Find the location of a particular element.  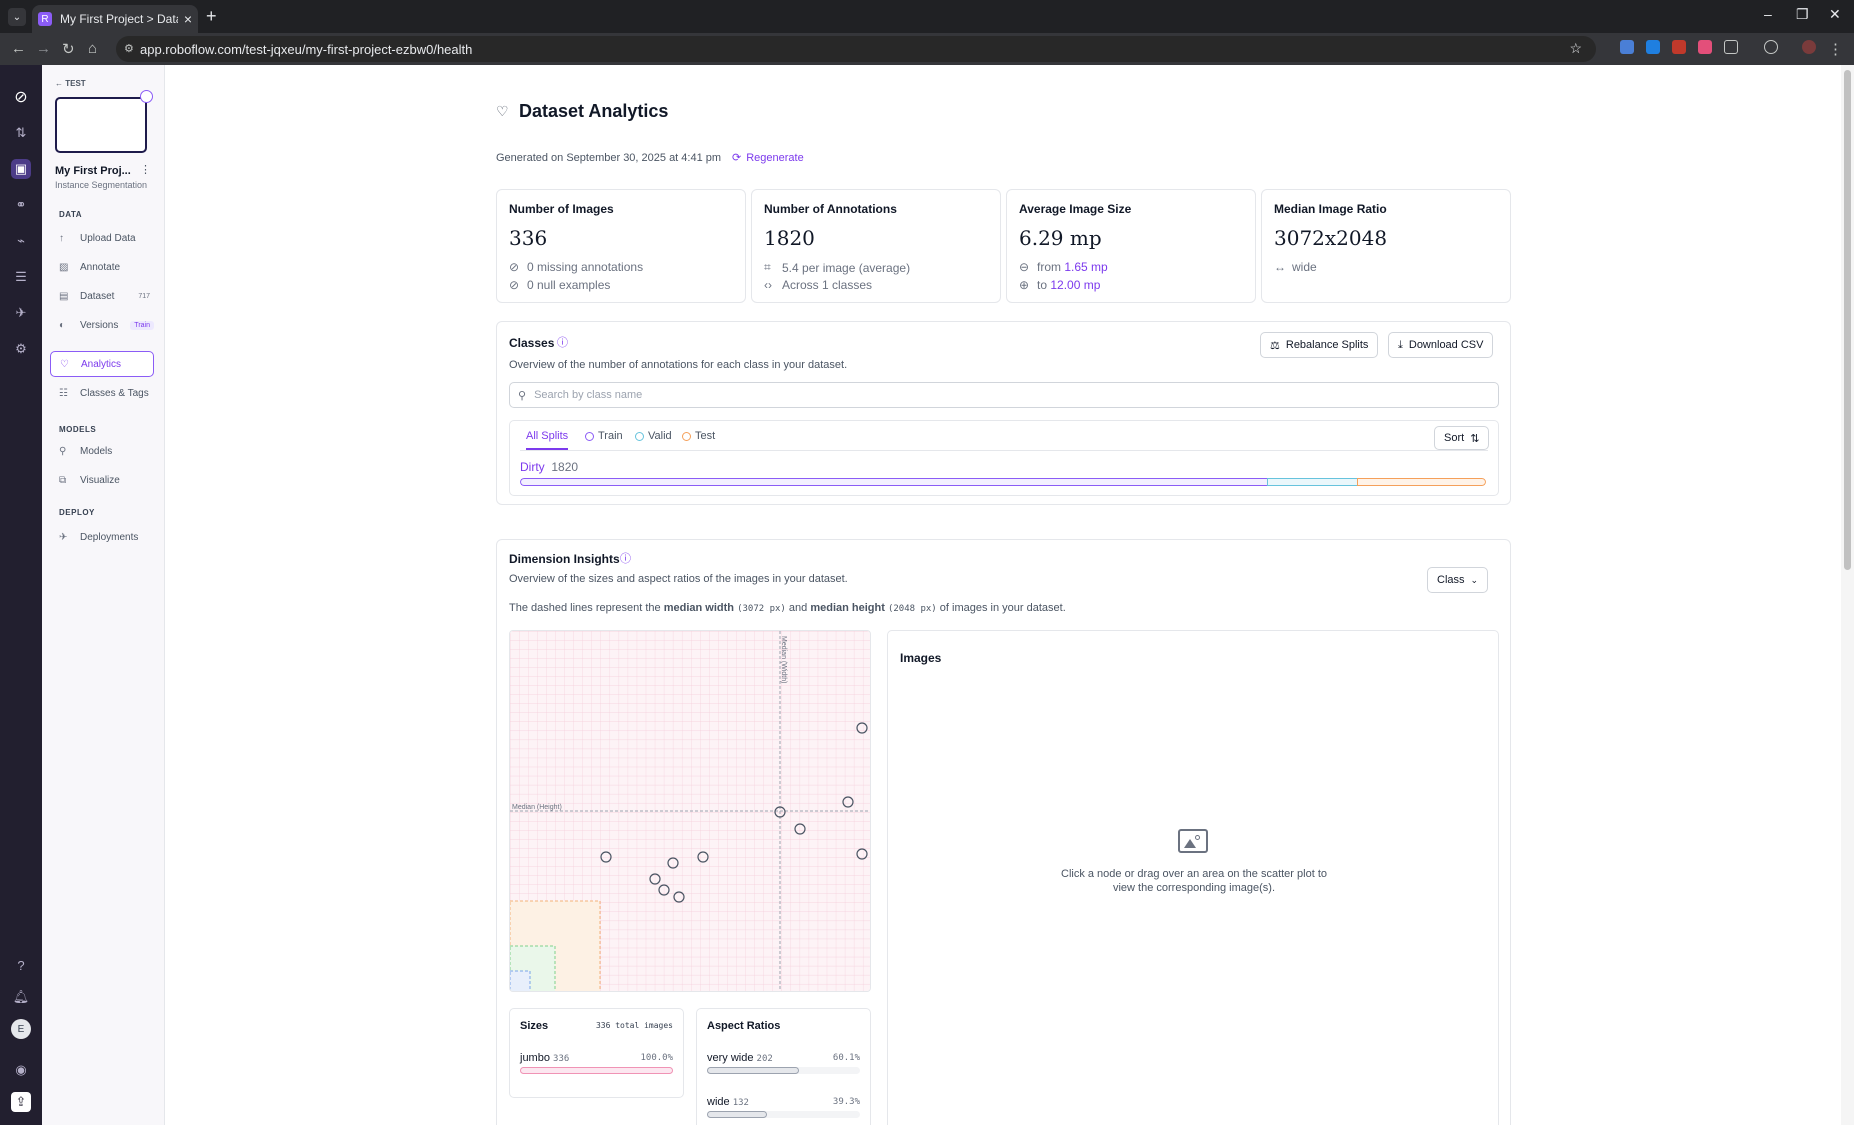

scatter-svg: Median (Width) Median (Height) is located at coordinates (690, 811).